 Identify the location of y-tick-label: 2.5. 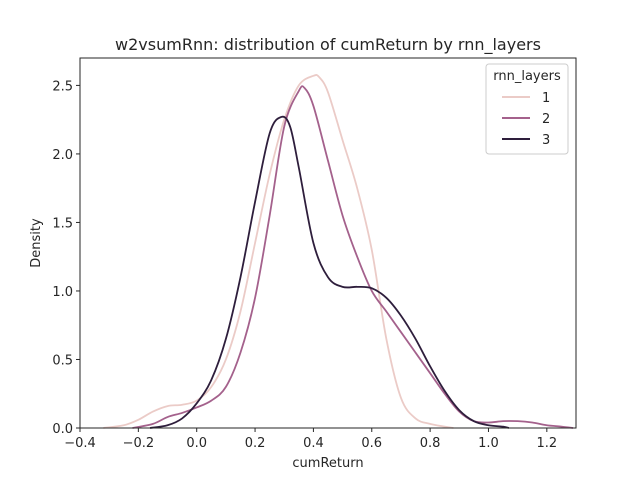
(62, 86).